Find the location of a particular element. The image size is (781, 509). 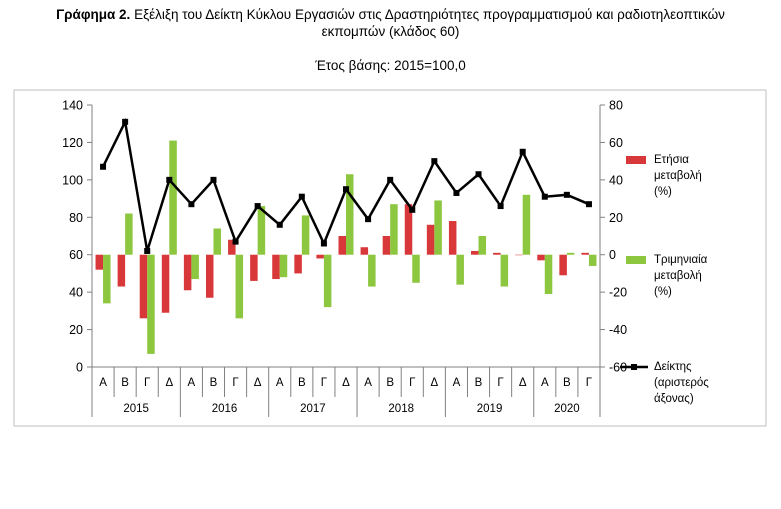

right-tick-label: 20 is located at coordinates (616, 218).